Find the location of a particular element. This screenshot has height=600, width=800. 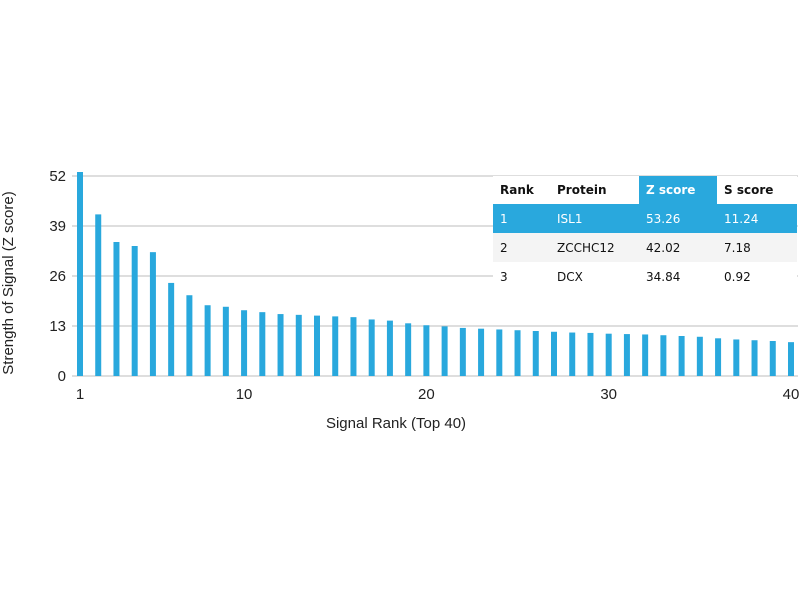

x-tick-label: 10 is located at coordinates (244, 394).